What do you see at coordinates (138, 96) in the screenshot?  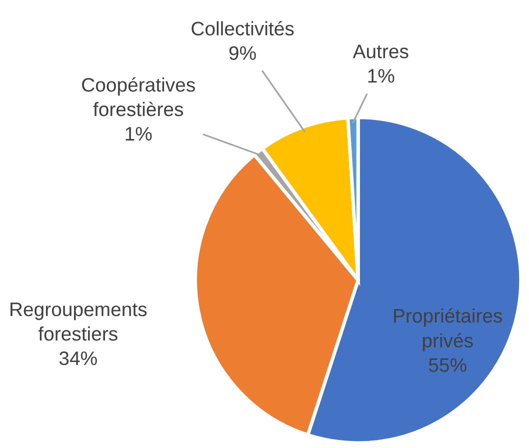 I see `slice-label: Coopératives forestières` at bounding box center [138, 96].